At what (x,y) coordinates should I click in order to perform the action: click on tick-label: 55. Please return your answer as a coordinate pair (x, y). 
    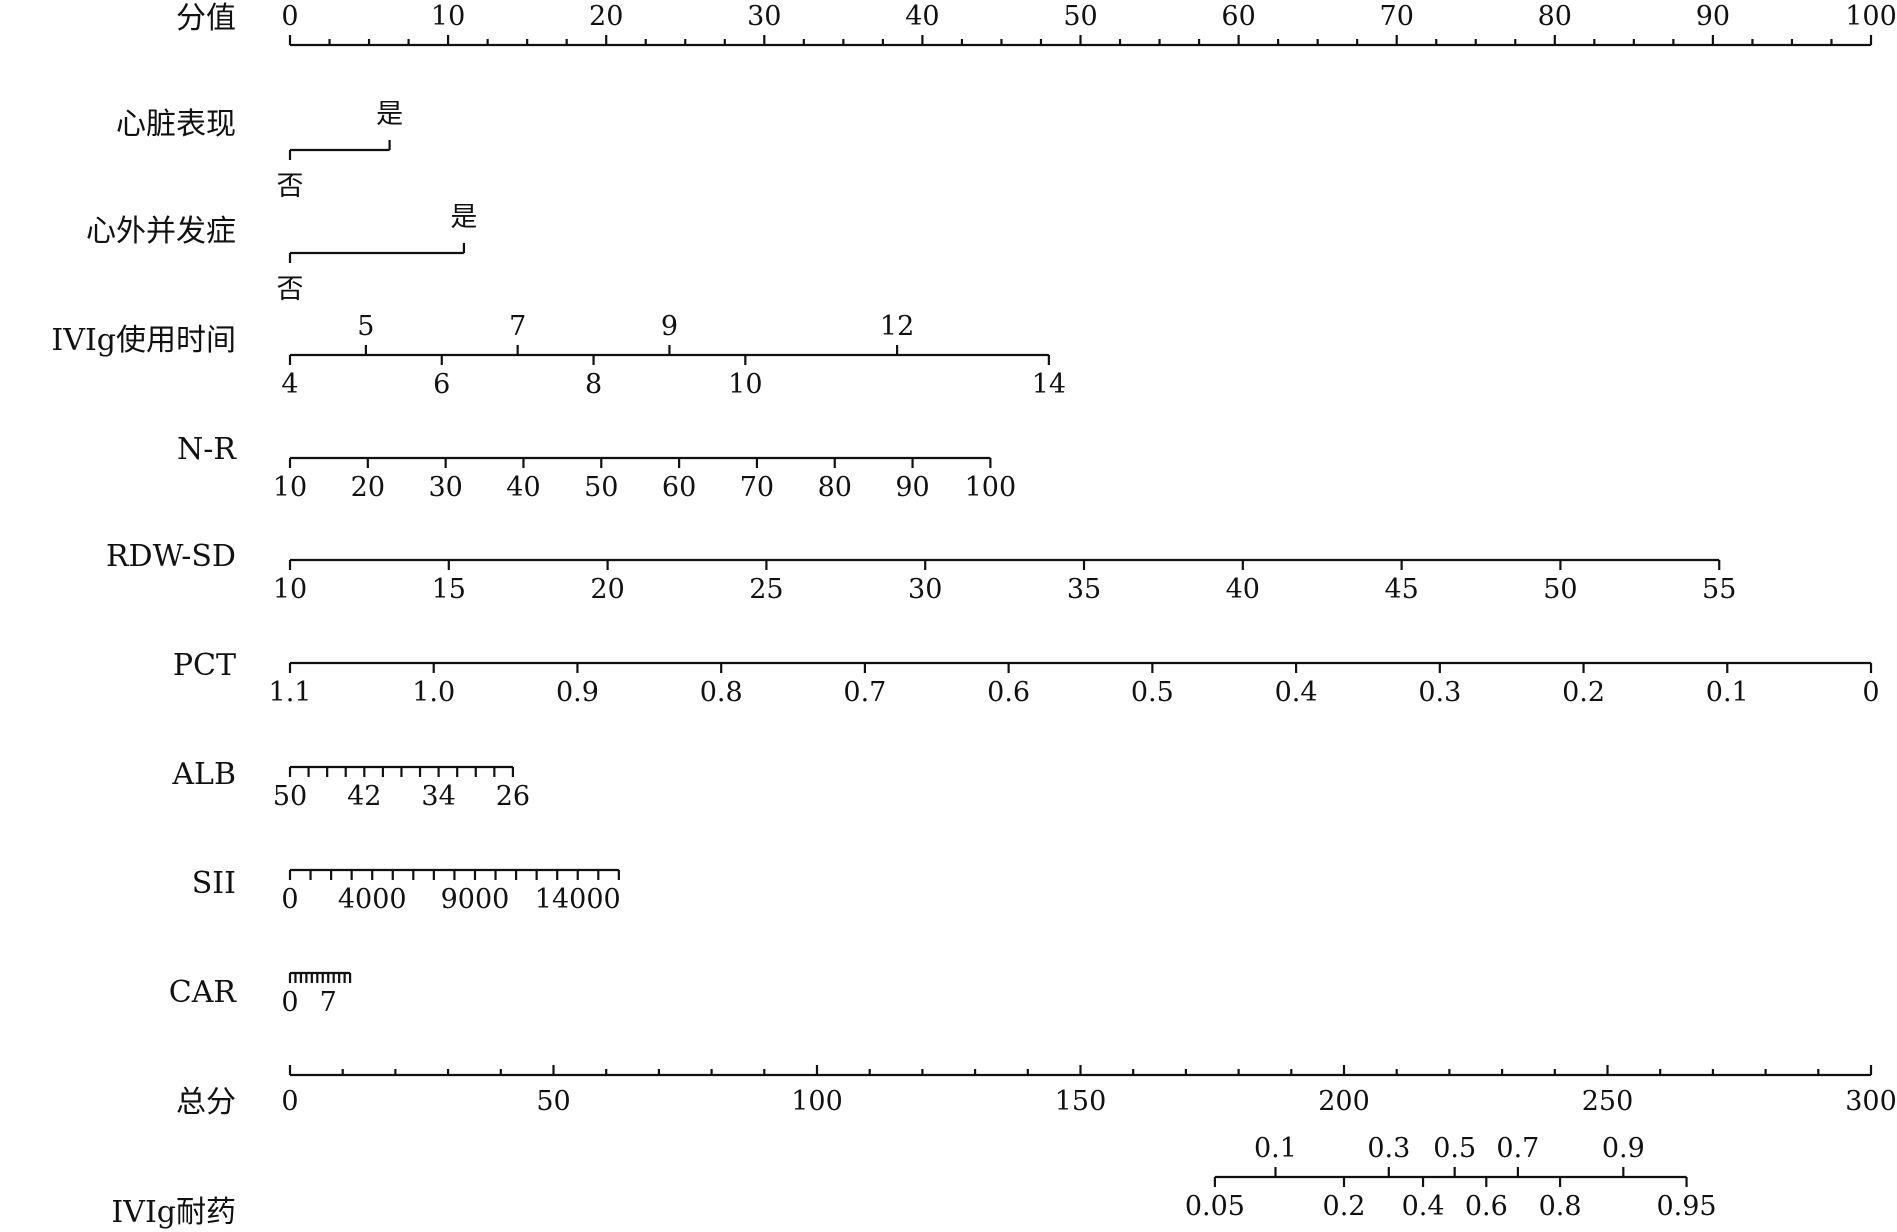
    Looking at the image, I should click on (1719, 589).